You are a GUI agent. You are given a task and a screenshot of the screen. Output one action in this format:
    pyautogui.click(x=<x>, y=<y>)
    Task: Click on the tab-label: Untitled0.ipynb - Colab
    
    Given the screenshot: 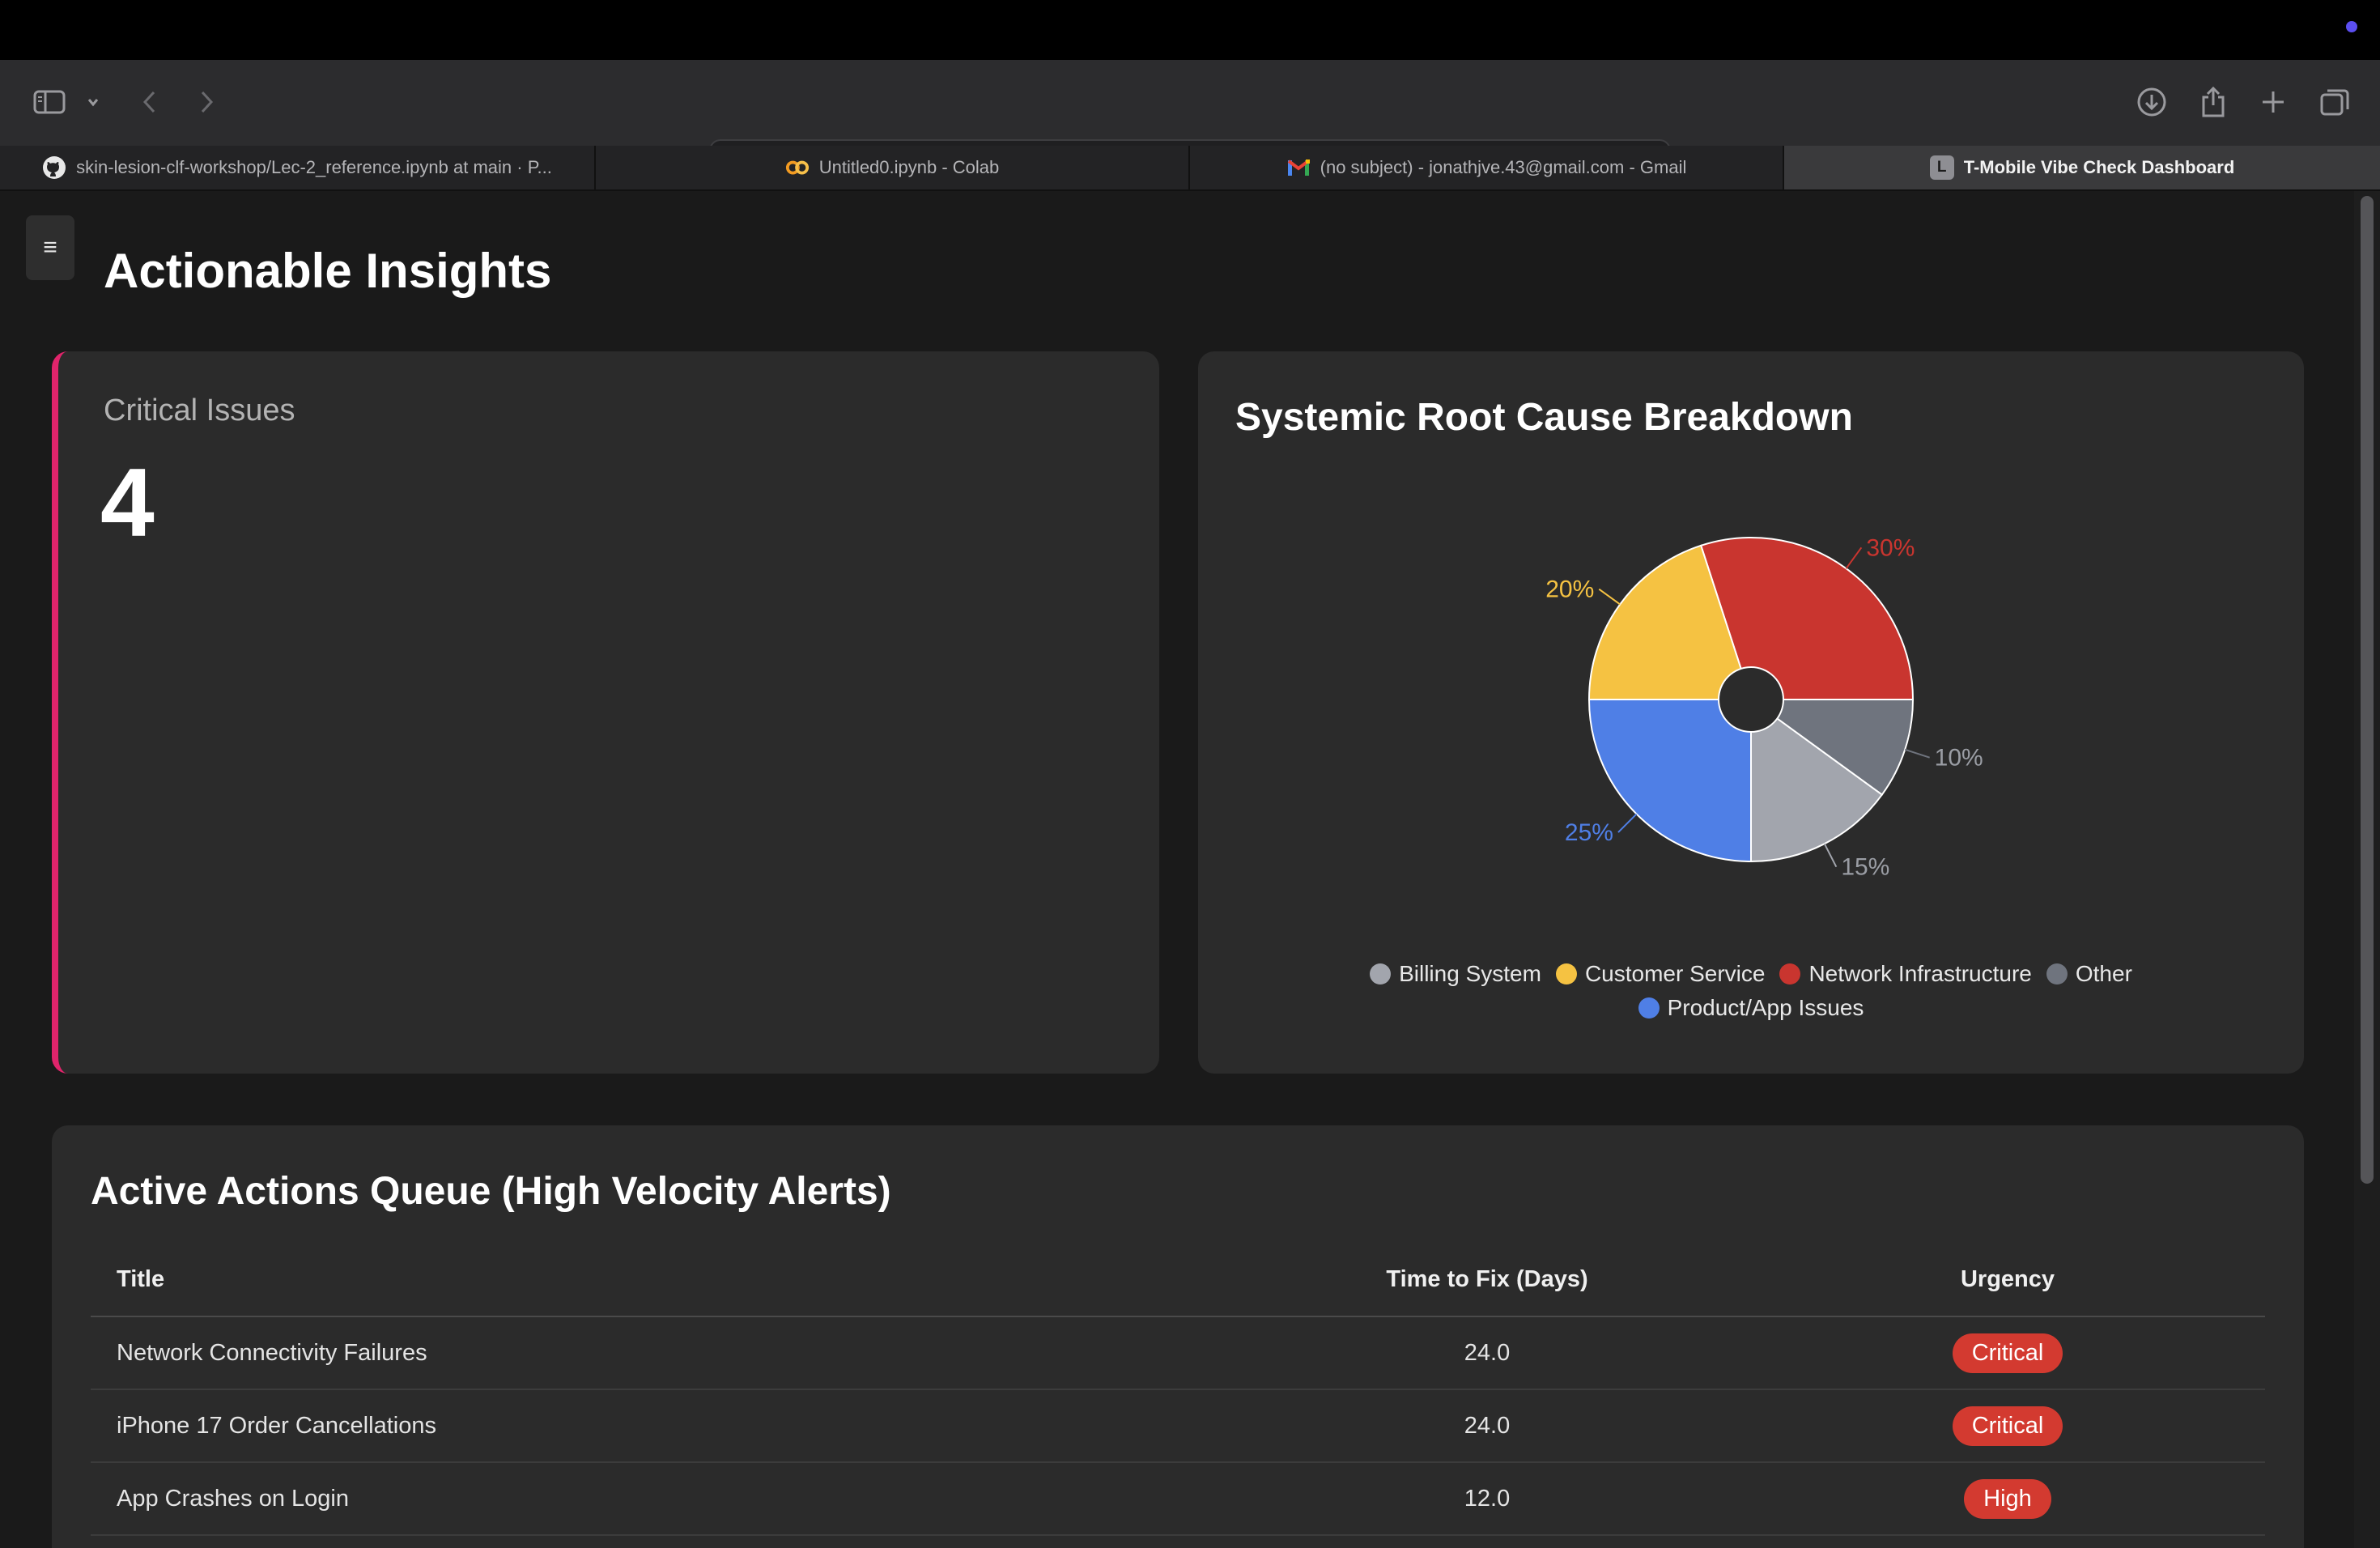 What is the action you would take?
    pyautogui.click(x=909, y=167)
    